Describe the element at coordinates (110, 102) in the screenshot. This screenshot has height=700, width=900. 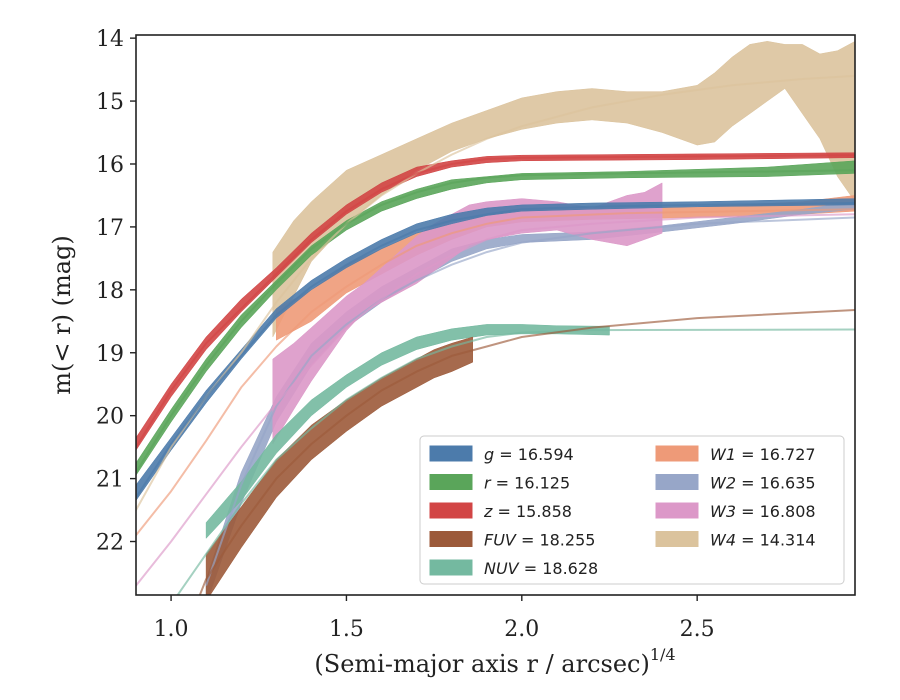
I see `y-tick-label-1: 15` at that location.